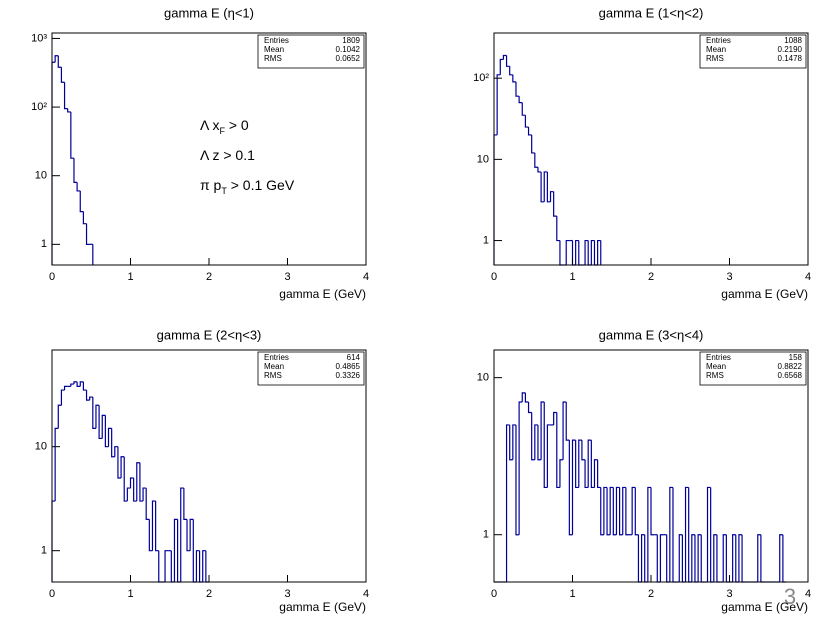 Image resolution: width=828 pixels, height=617 pixels. Describe the element at coordinates (715, 375) in the screenshot. I see `stats-label: RMS` at that location.